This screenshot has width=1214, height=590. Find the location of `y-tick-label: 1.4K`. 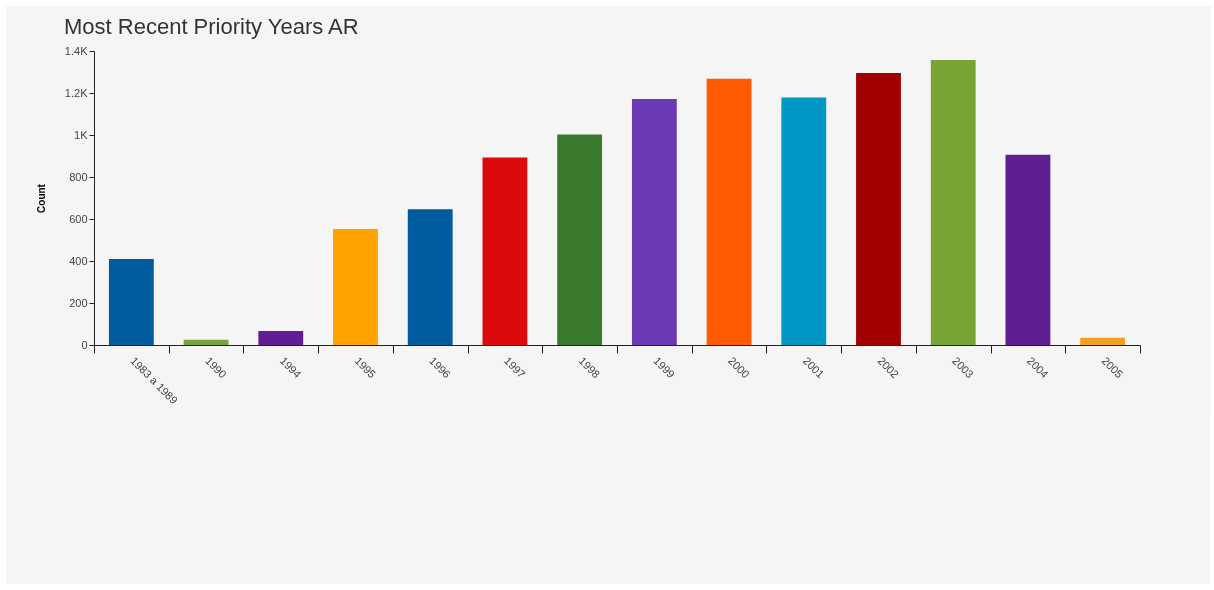

y-tick-label: 1.4K is located at coordinates (76, 50).